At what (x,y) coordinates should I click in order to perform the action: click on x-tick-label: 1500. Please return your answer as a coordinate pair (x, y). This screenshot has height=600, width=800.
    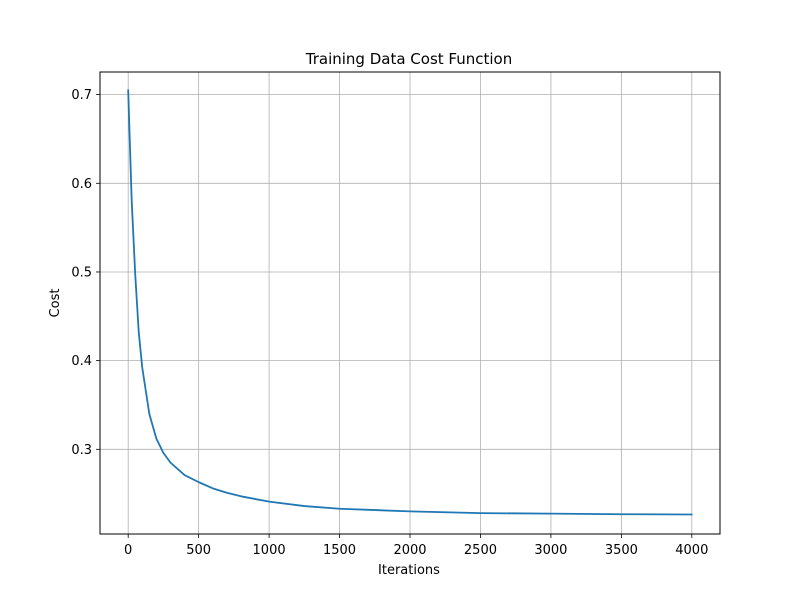
    Looking at the image, I should click on (339, 550).